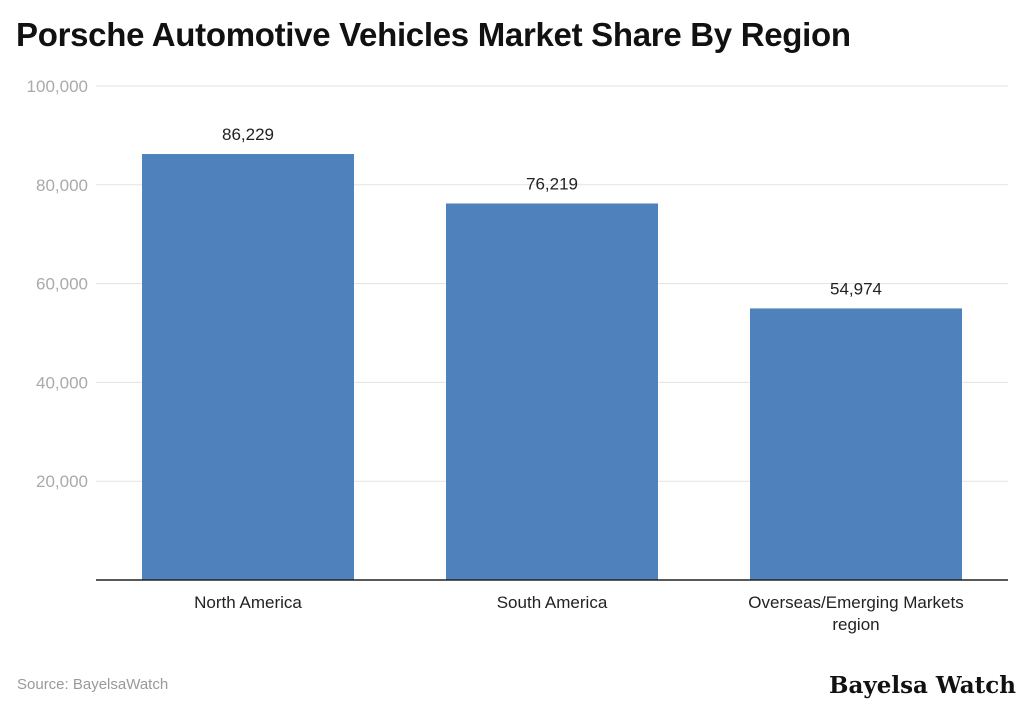 The image size is (1024, 712). Describe the element at coordinates (62, 185) in the screenshot. I see `y-tick-label: 80,000` at that location.